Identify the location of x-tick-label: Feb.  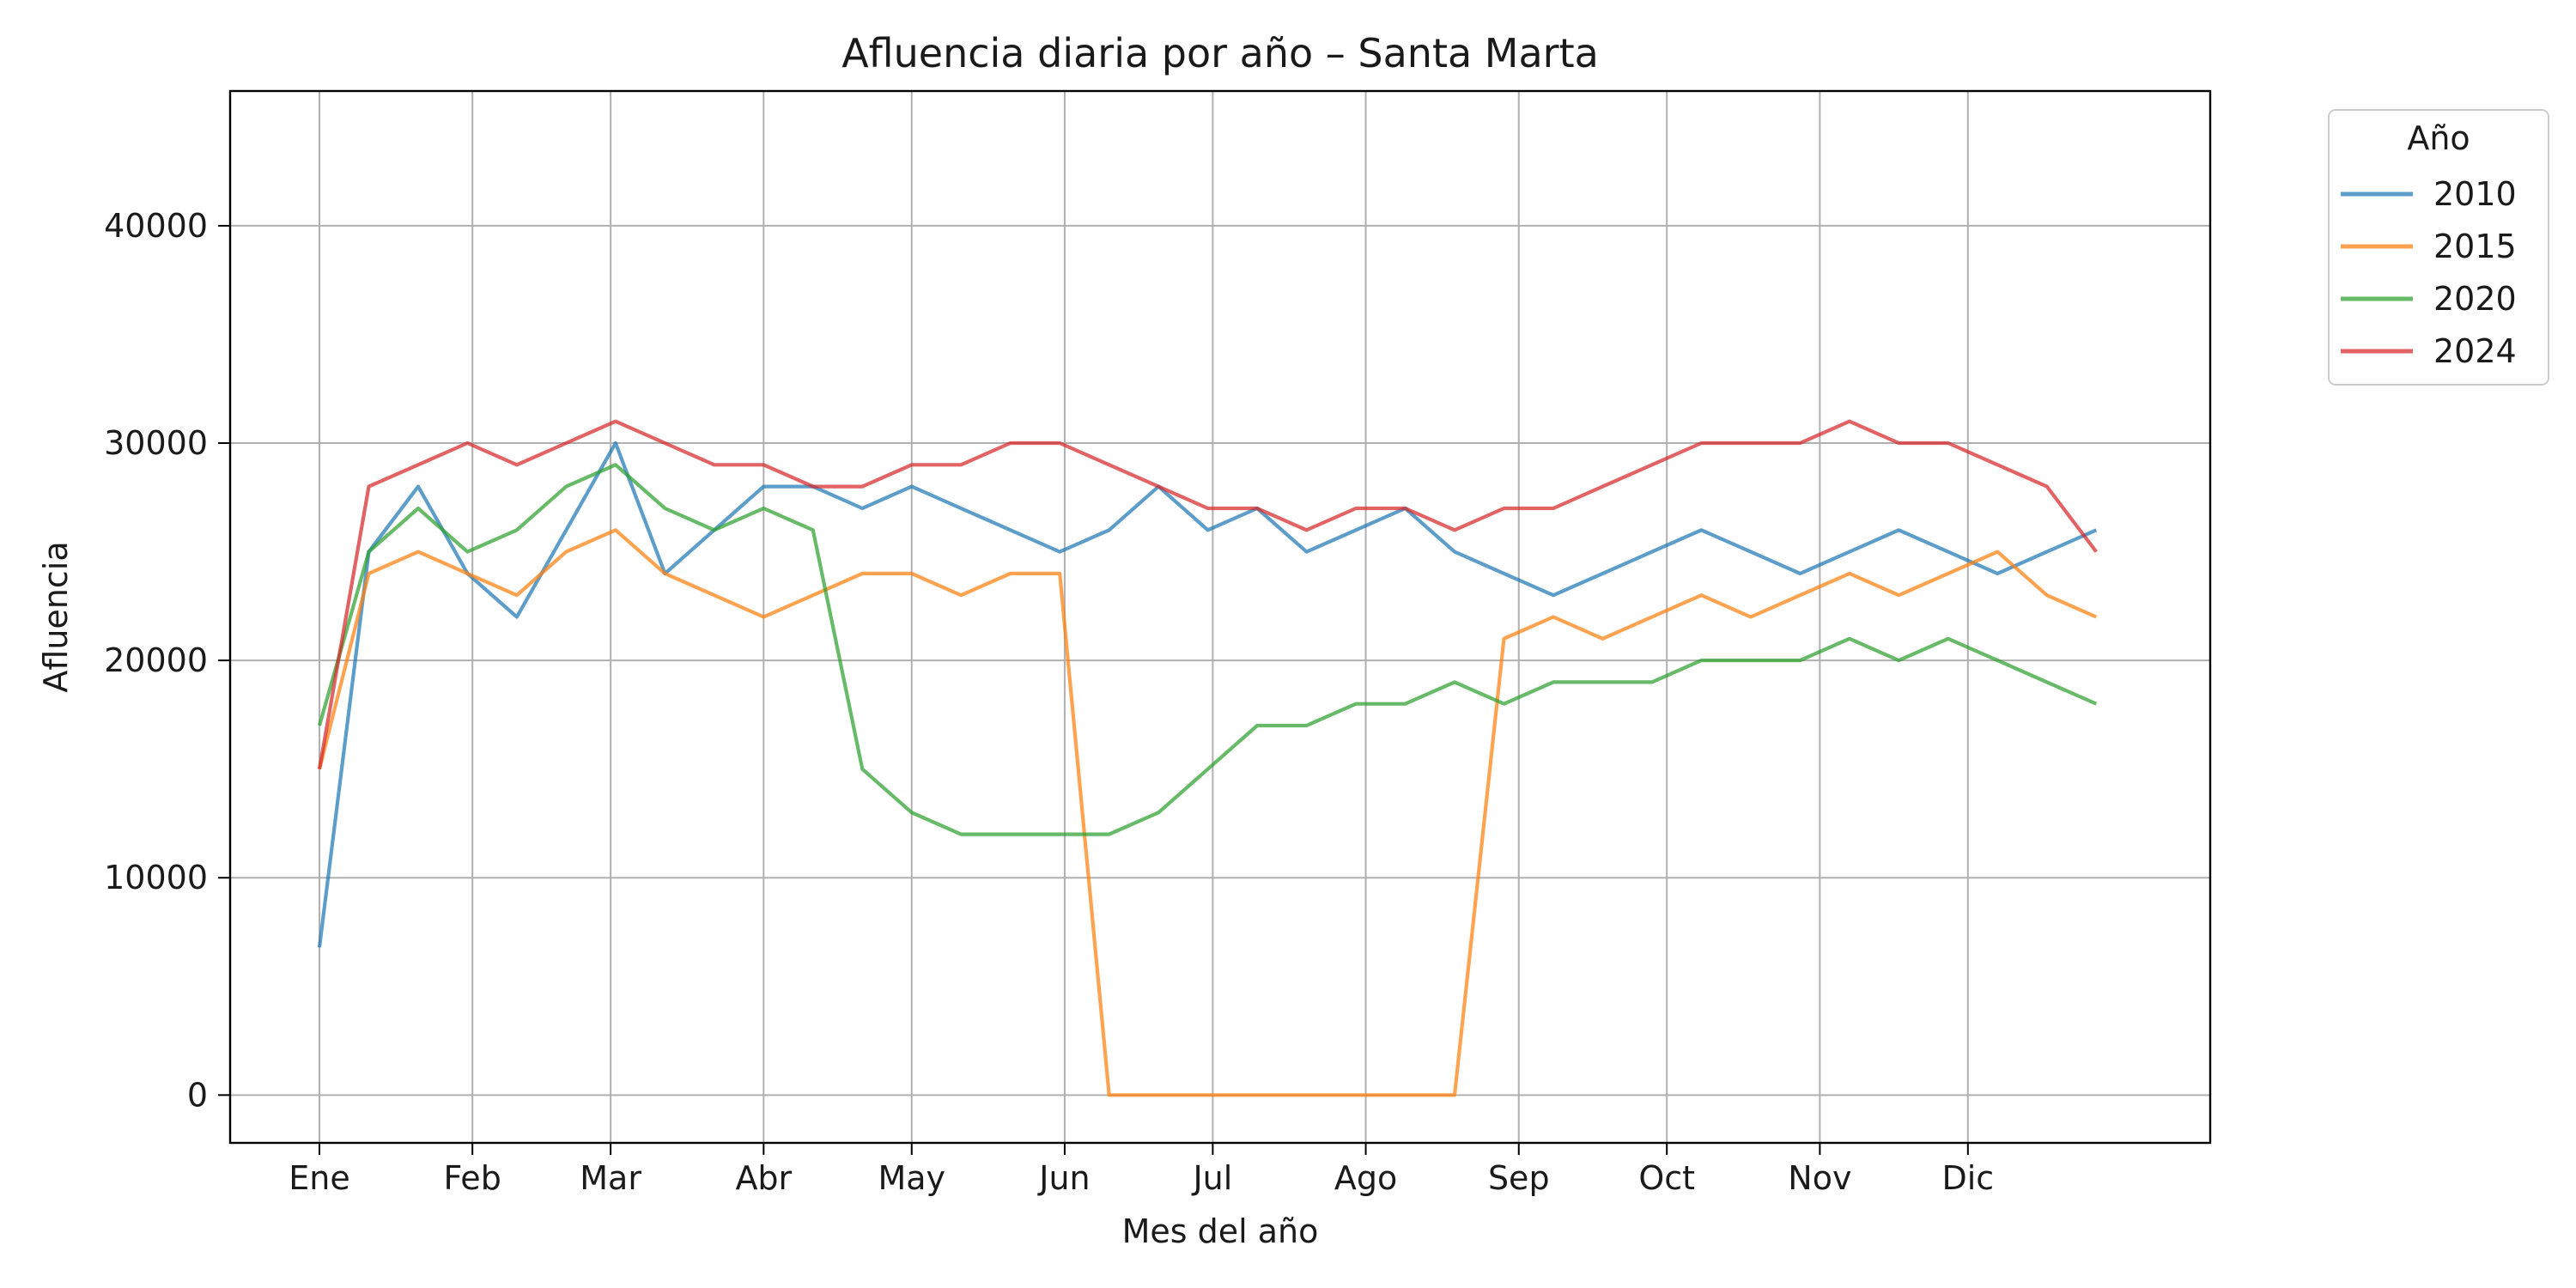
(472, 1178).